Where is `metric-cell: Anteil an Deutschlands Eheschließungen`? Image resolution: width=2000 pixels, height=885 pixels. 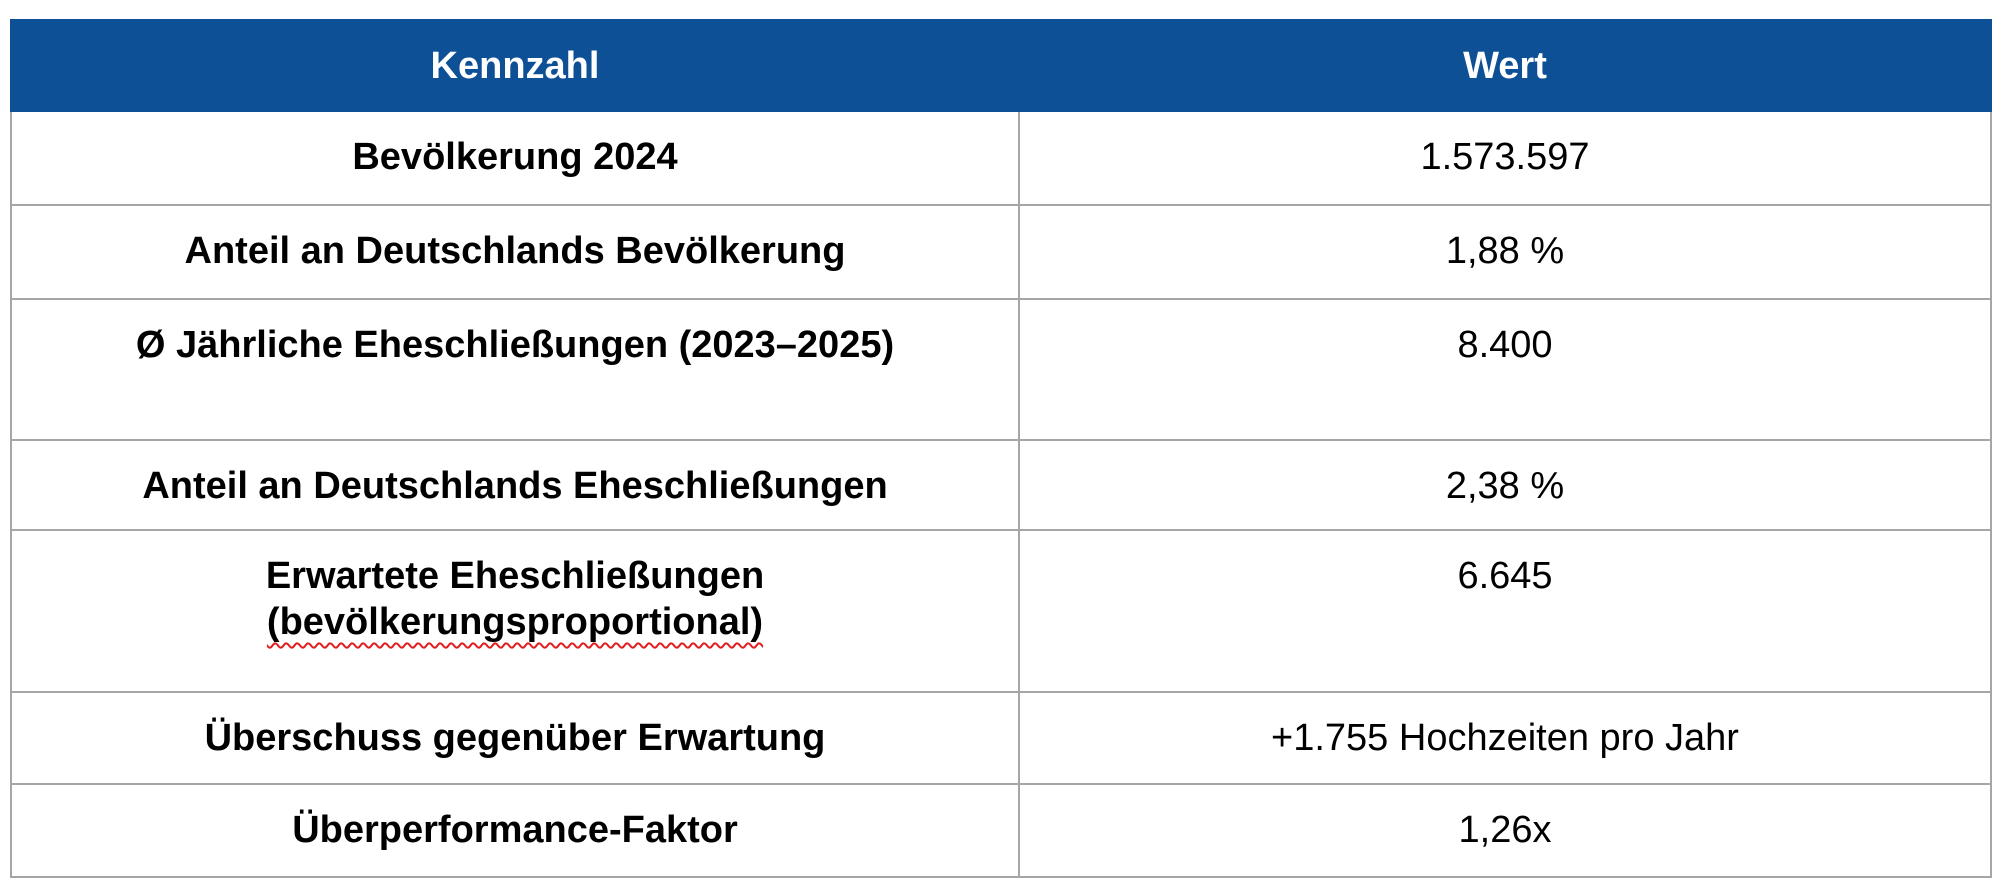 metric-cell: Anteil an Deutschlands Eheschließungen is located at coordinates (515, 485).